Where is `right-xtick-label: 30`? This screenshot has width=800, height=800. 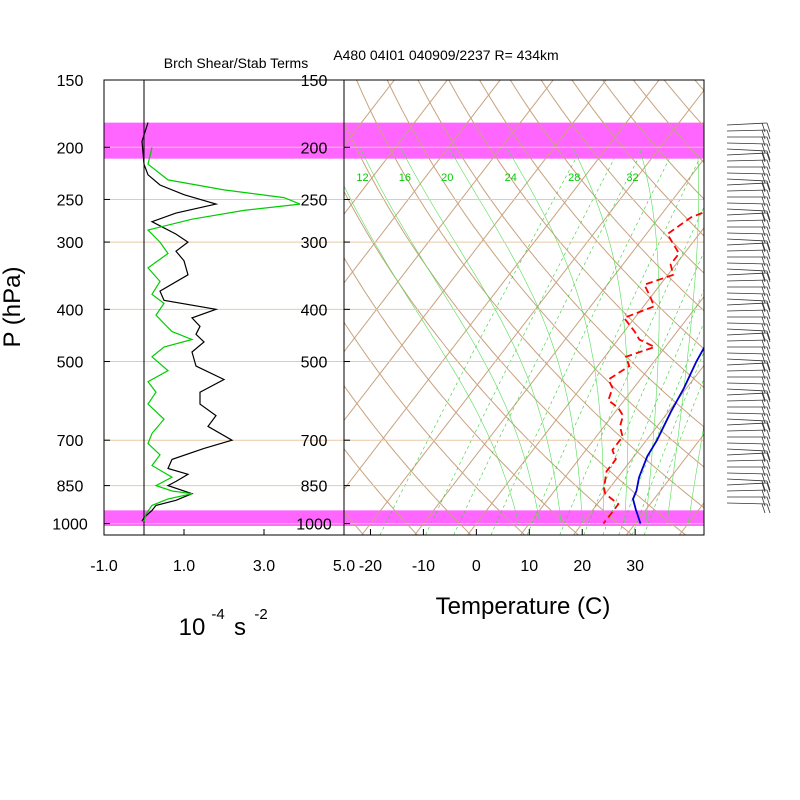
right-xtick-label: 30 is located at coordinates (635, 566).